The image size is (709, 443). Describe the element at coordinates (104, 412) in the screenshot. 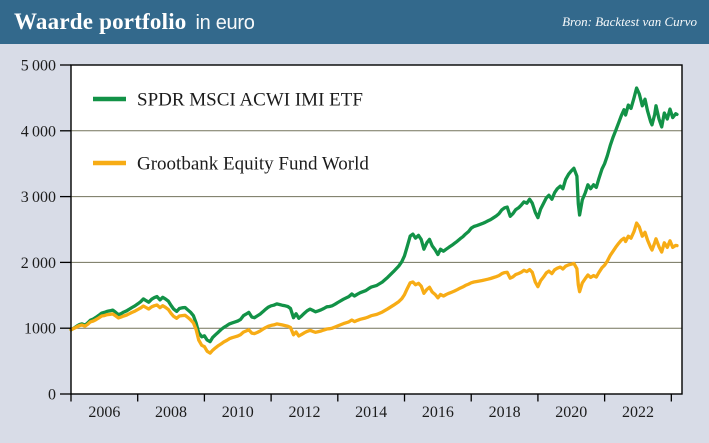

I see `x-tick-label: 2006` at that location.